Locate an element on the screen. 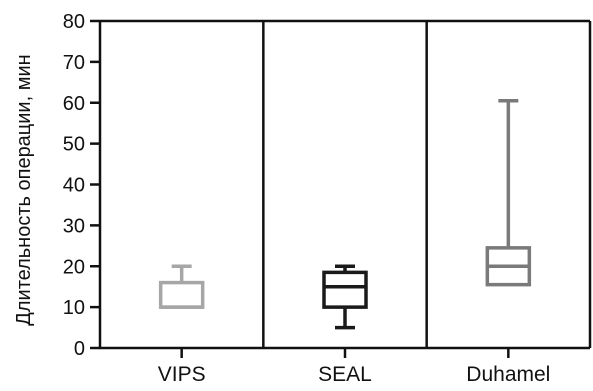 This screenshot has width=593, height=391. y-tick-label: 80 is located at coordinates (74, 22).